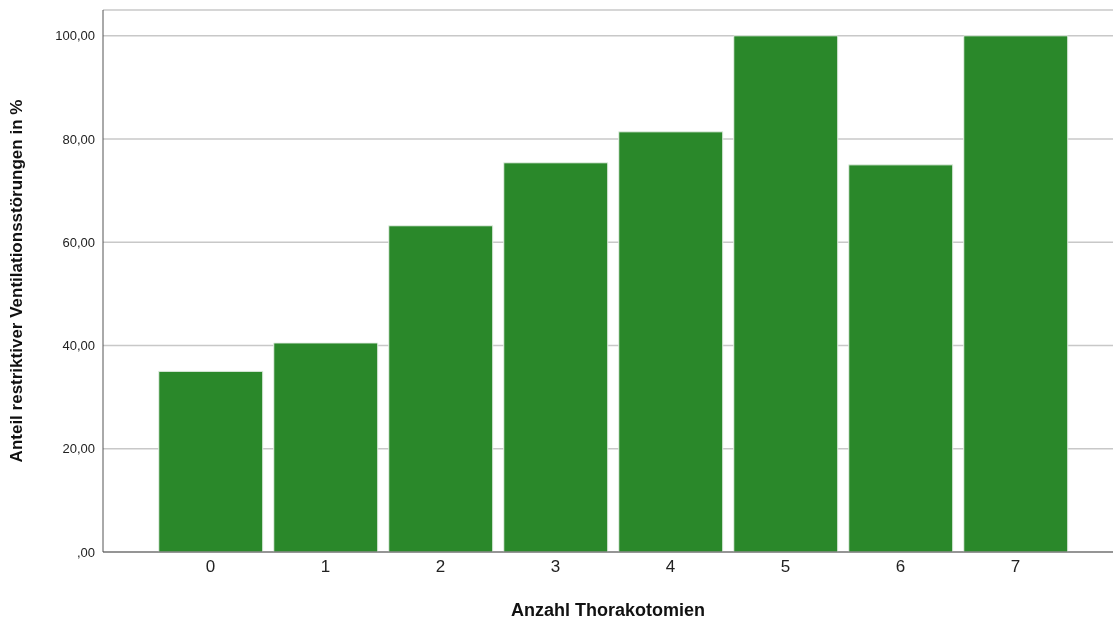 The height and width of the screenshot is (624, 1113). Describe the element at coordinates (1015, 567) in the screenshot. I see `x-tick-label: 7` at that location.